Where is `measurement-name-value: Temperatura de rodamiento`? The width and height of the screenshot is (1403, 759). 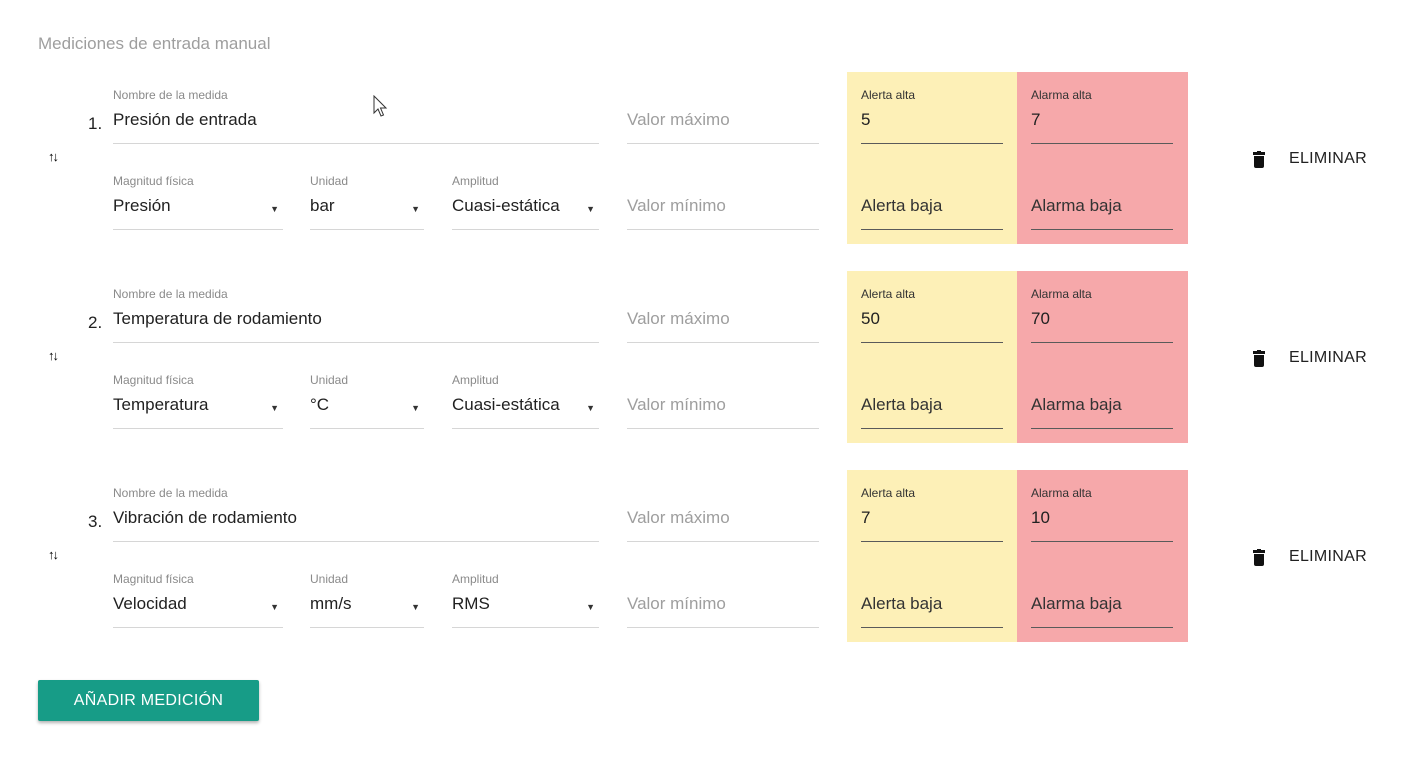
measurement-name-value: Temperatura de rodamiento is located at coordinates (217, 318).